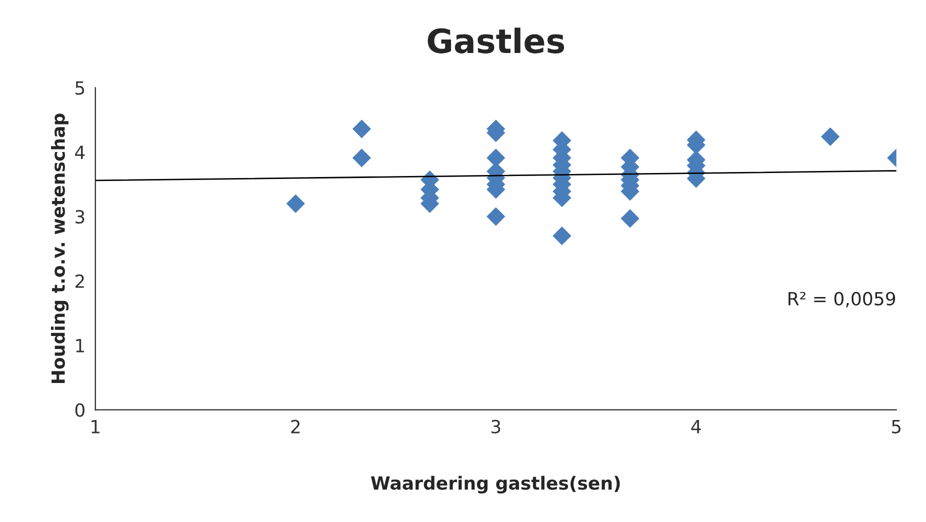  What do you see at coordinates (79, 281) in the screenshot?
I see `y-tick-label: 2` at bounding box center [79, 281].